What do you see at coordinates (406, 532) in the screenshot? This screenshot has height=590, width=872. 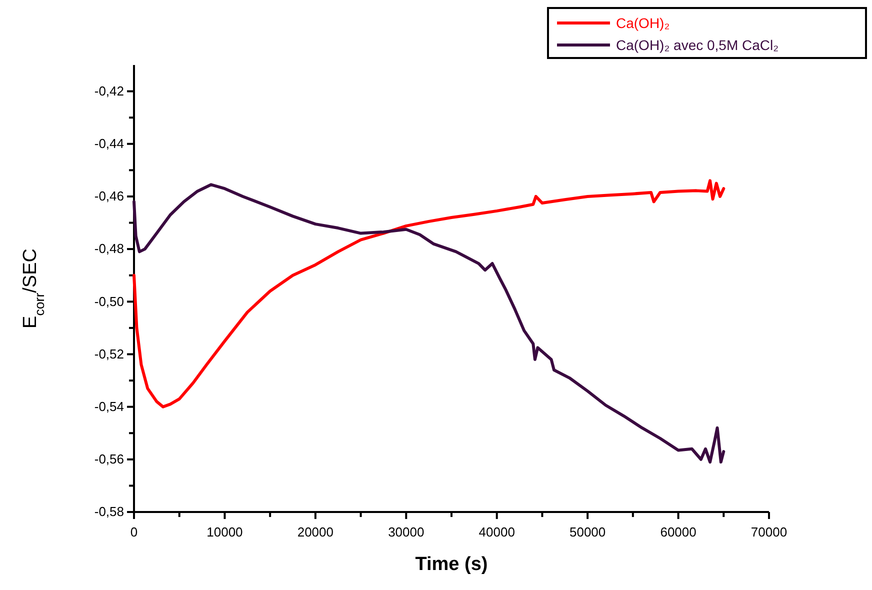 I see `x-tick-label: 30000` at bounding box center [406, 532].